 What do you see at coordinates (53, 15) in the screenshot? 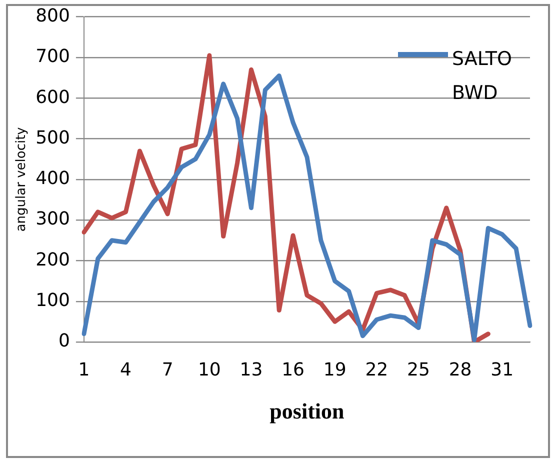
I see `y-tick-label: 800` at bounding box center [53, 15].